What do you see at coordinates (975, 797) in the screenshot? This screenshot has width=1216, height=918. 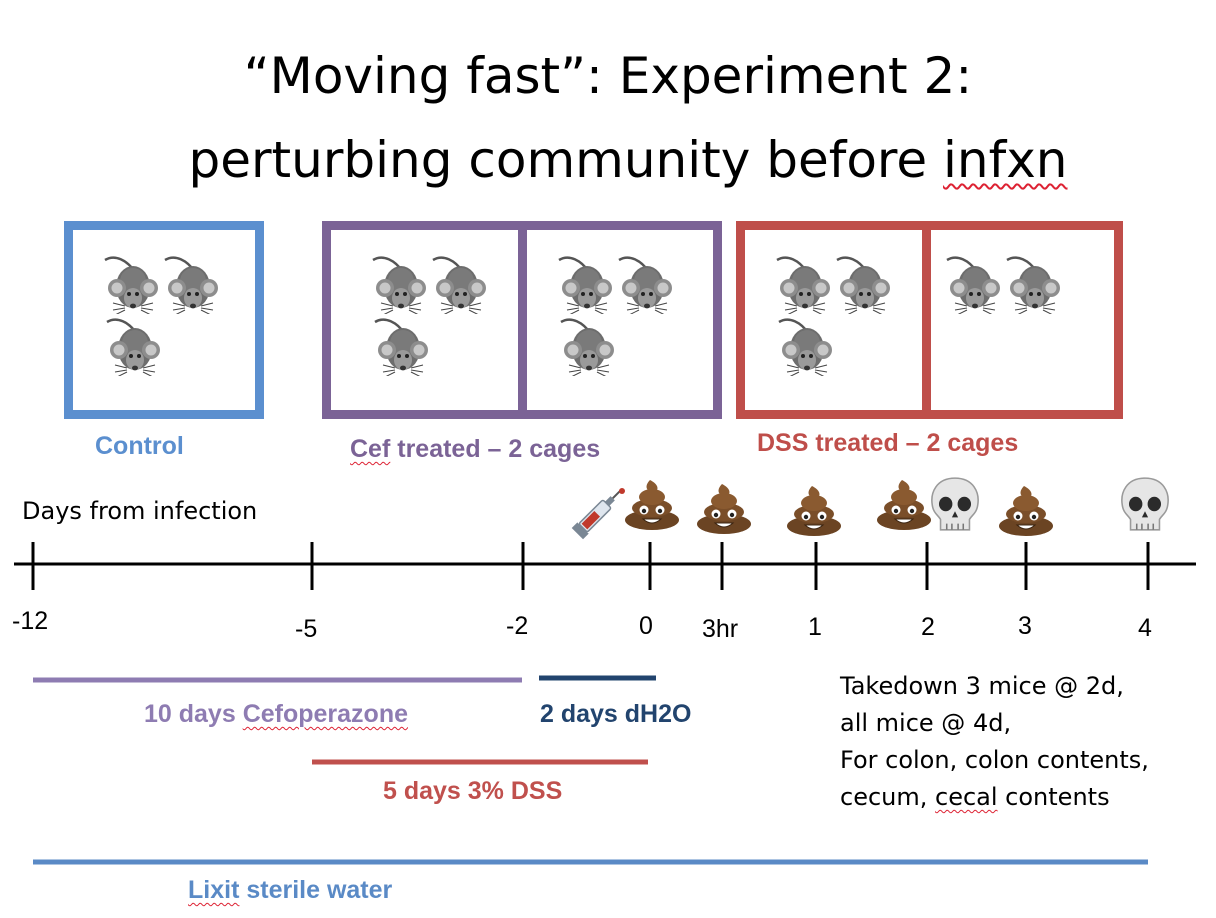 I see `note-line: cecum, cecal contents` at bounding box center [975, 797].